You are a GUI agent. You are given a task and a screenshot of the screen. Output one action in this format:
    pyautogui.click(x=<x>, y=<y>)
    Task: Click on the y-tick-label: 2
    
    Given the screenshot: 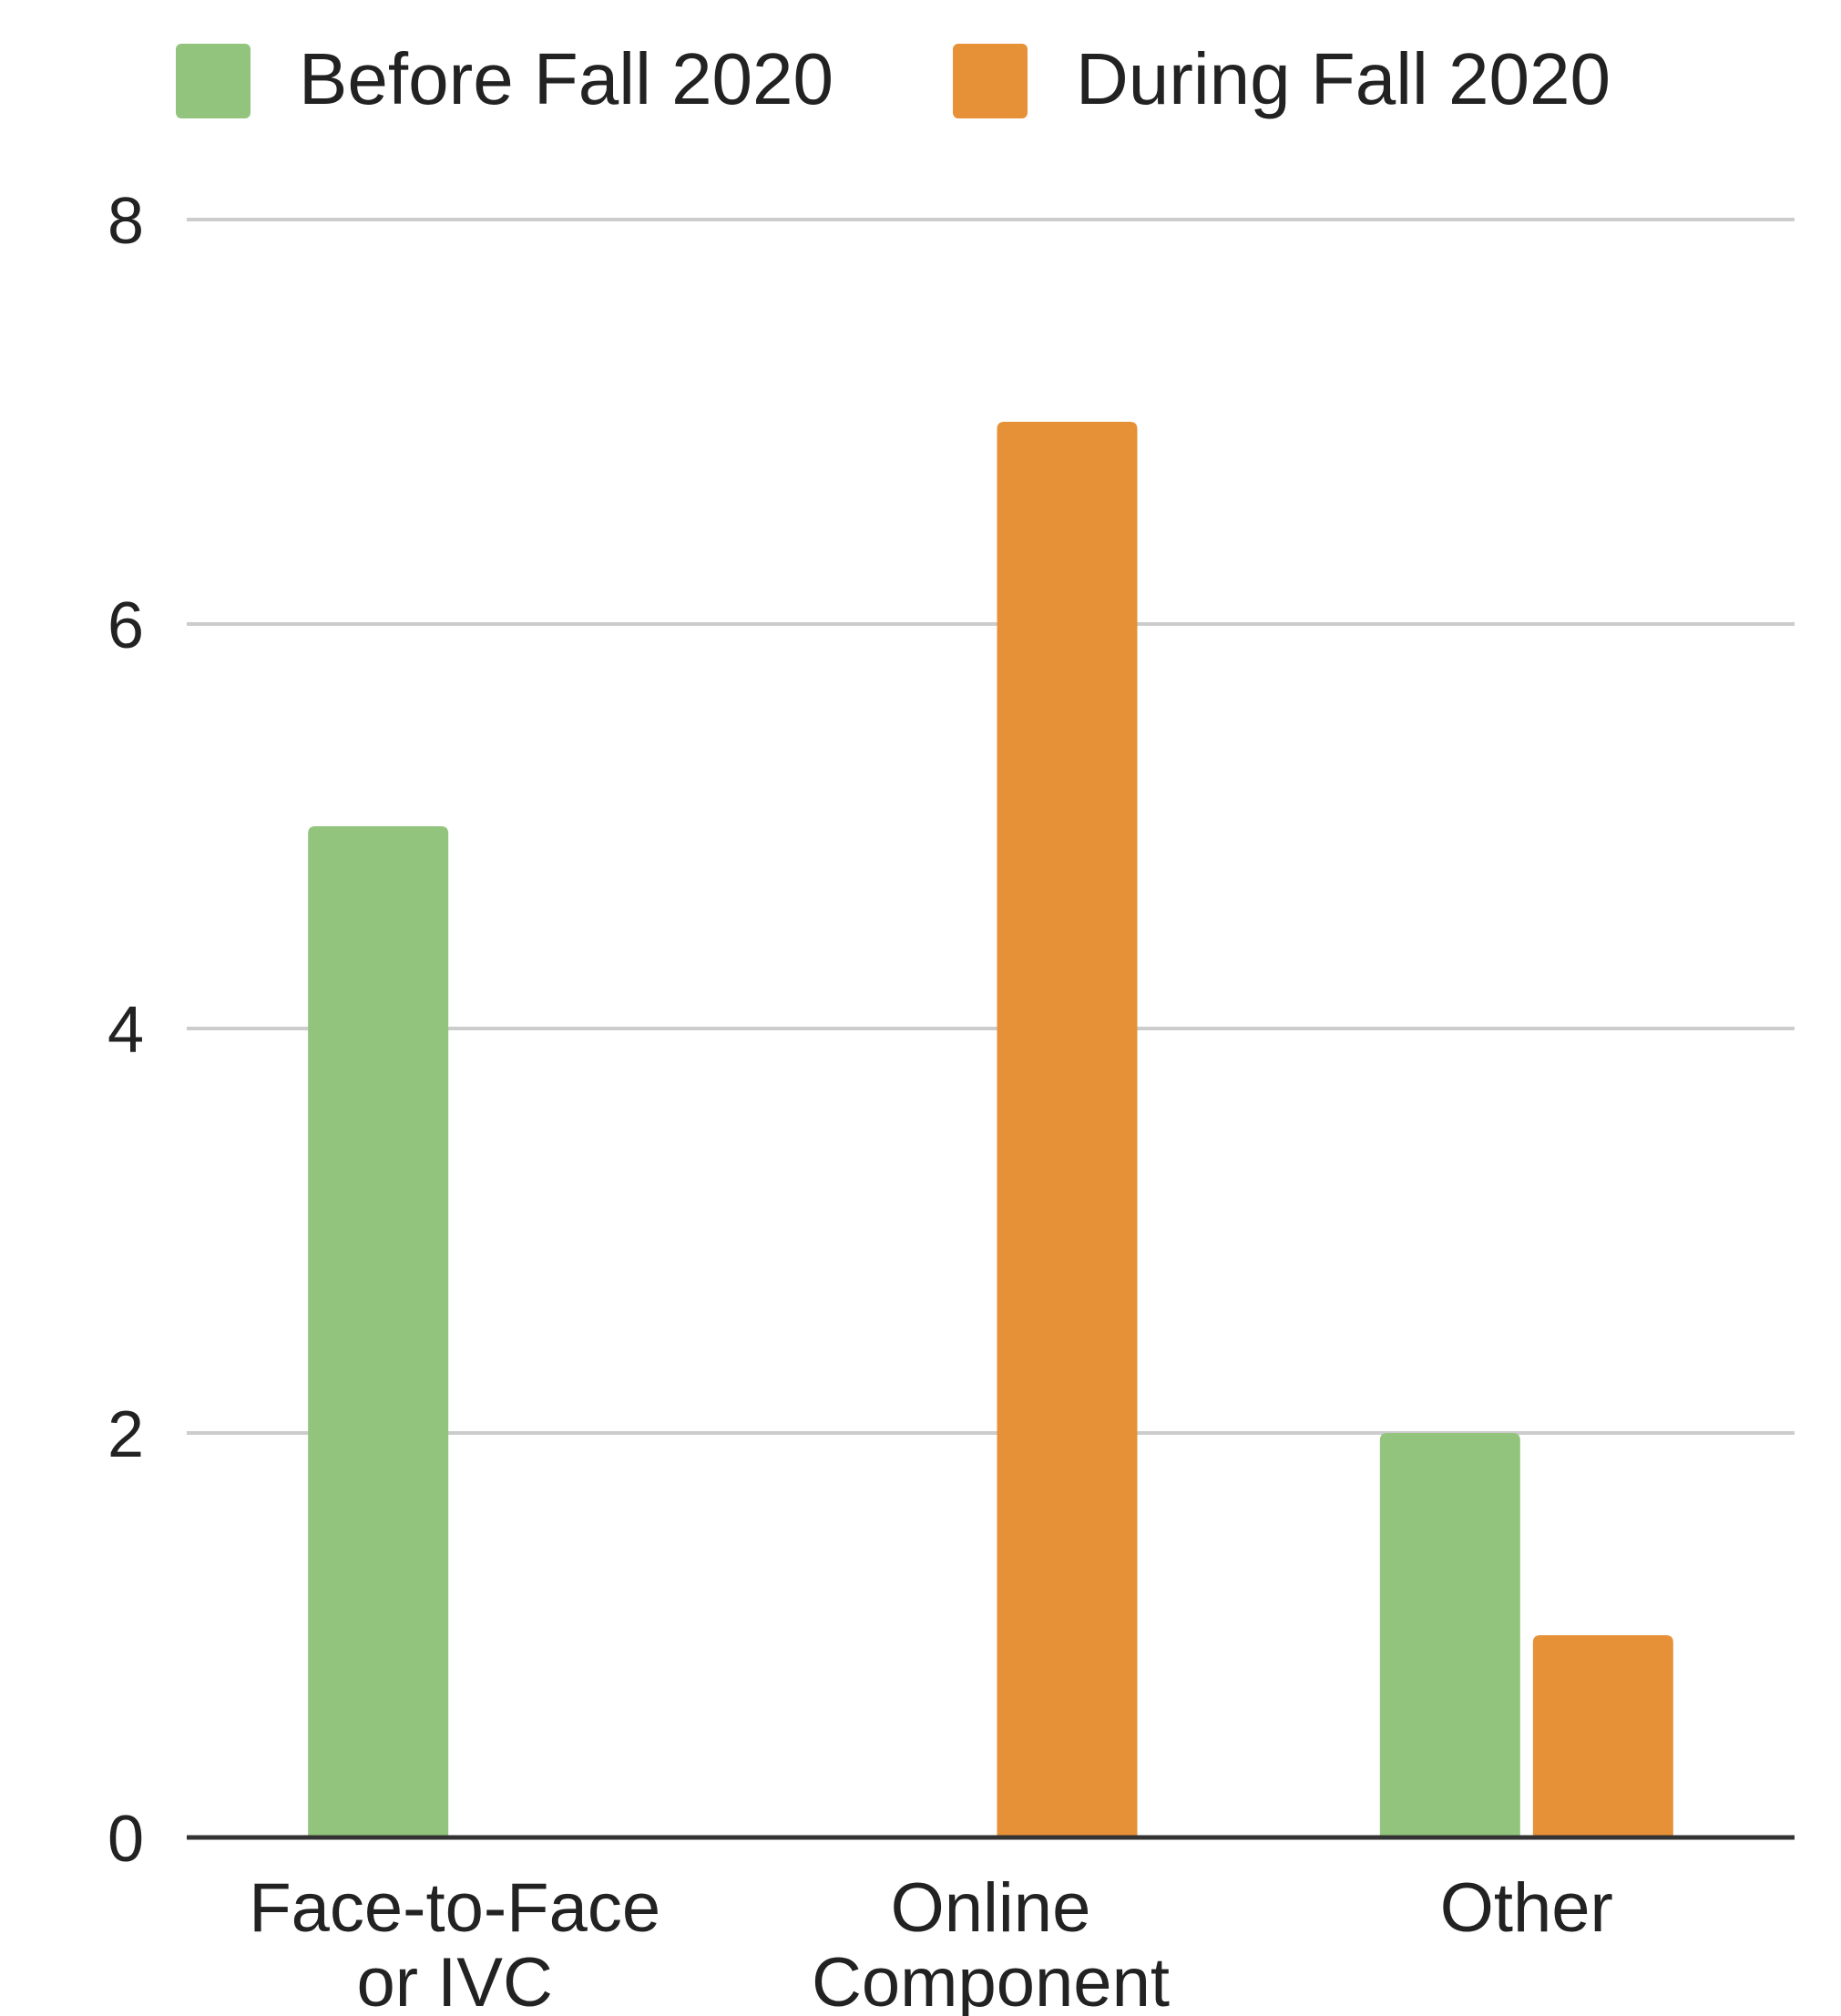 What is the action you would take?
    pyautogui.click(x=125, y=1434)
    